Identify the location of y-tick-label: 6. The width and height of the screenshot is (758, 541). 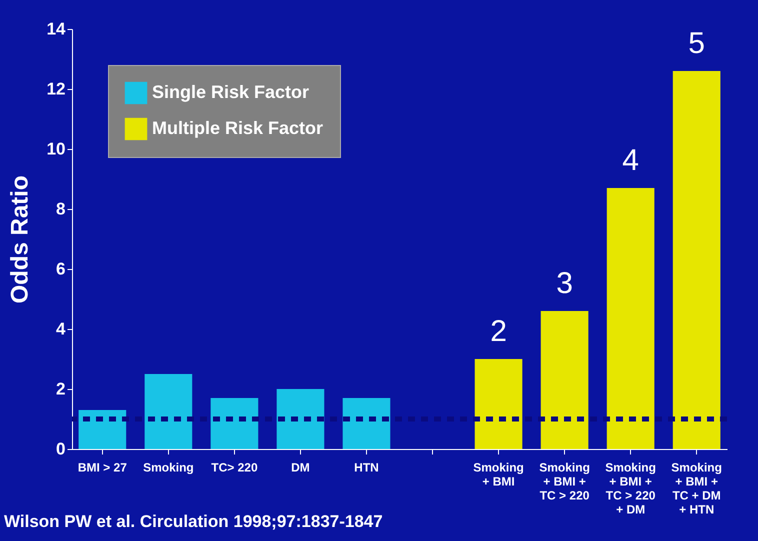
(61, 269).